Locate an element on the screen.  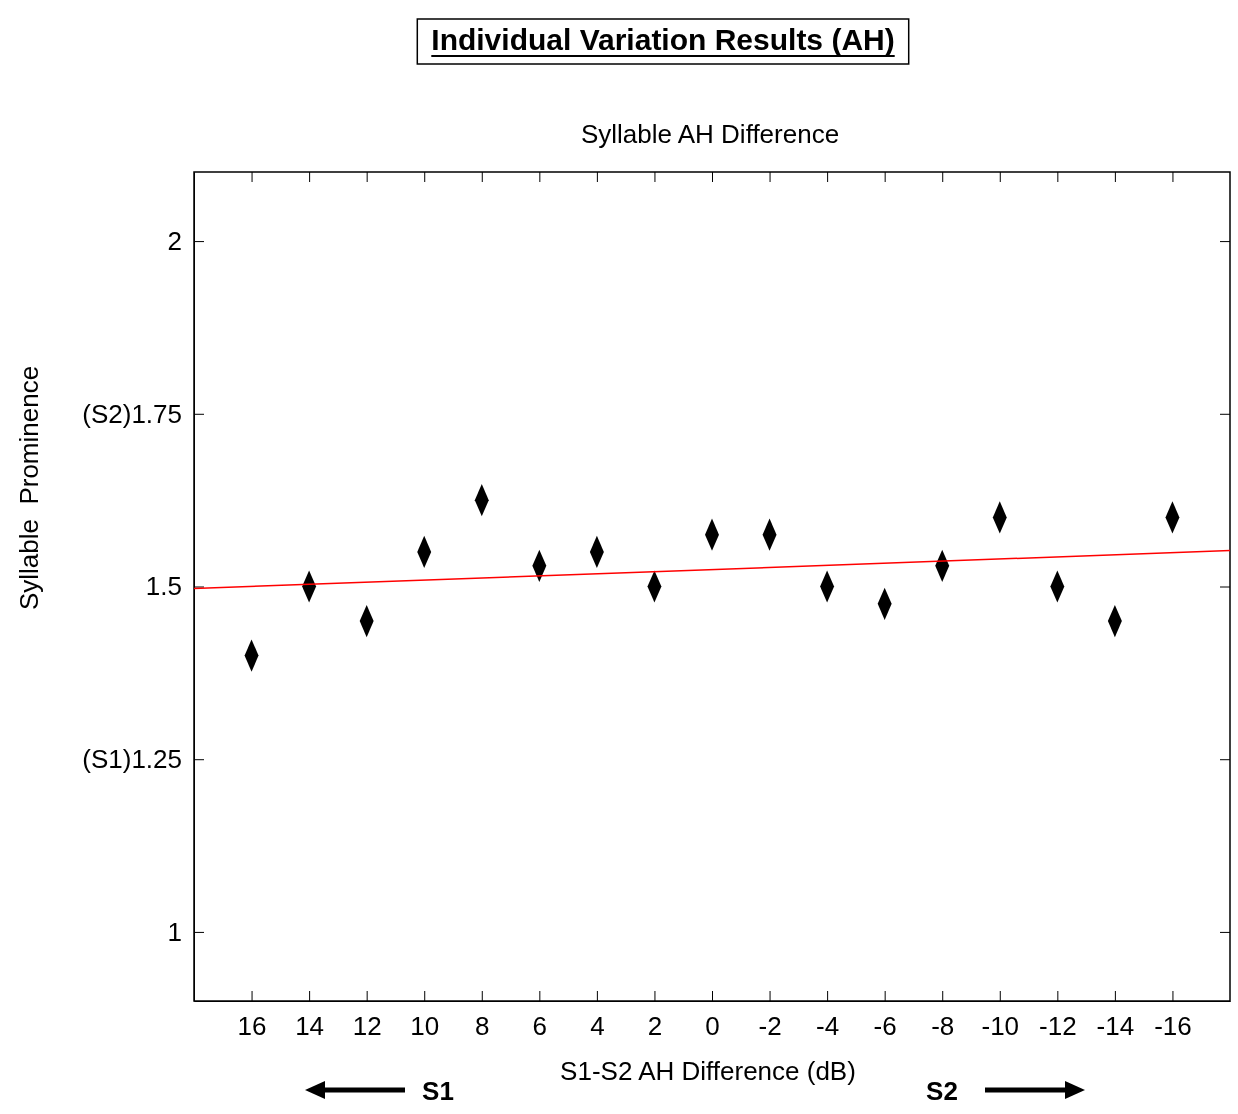
x-tick-label: 0 is located at coordinates (712, 1026).